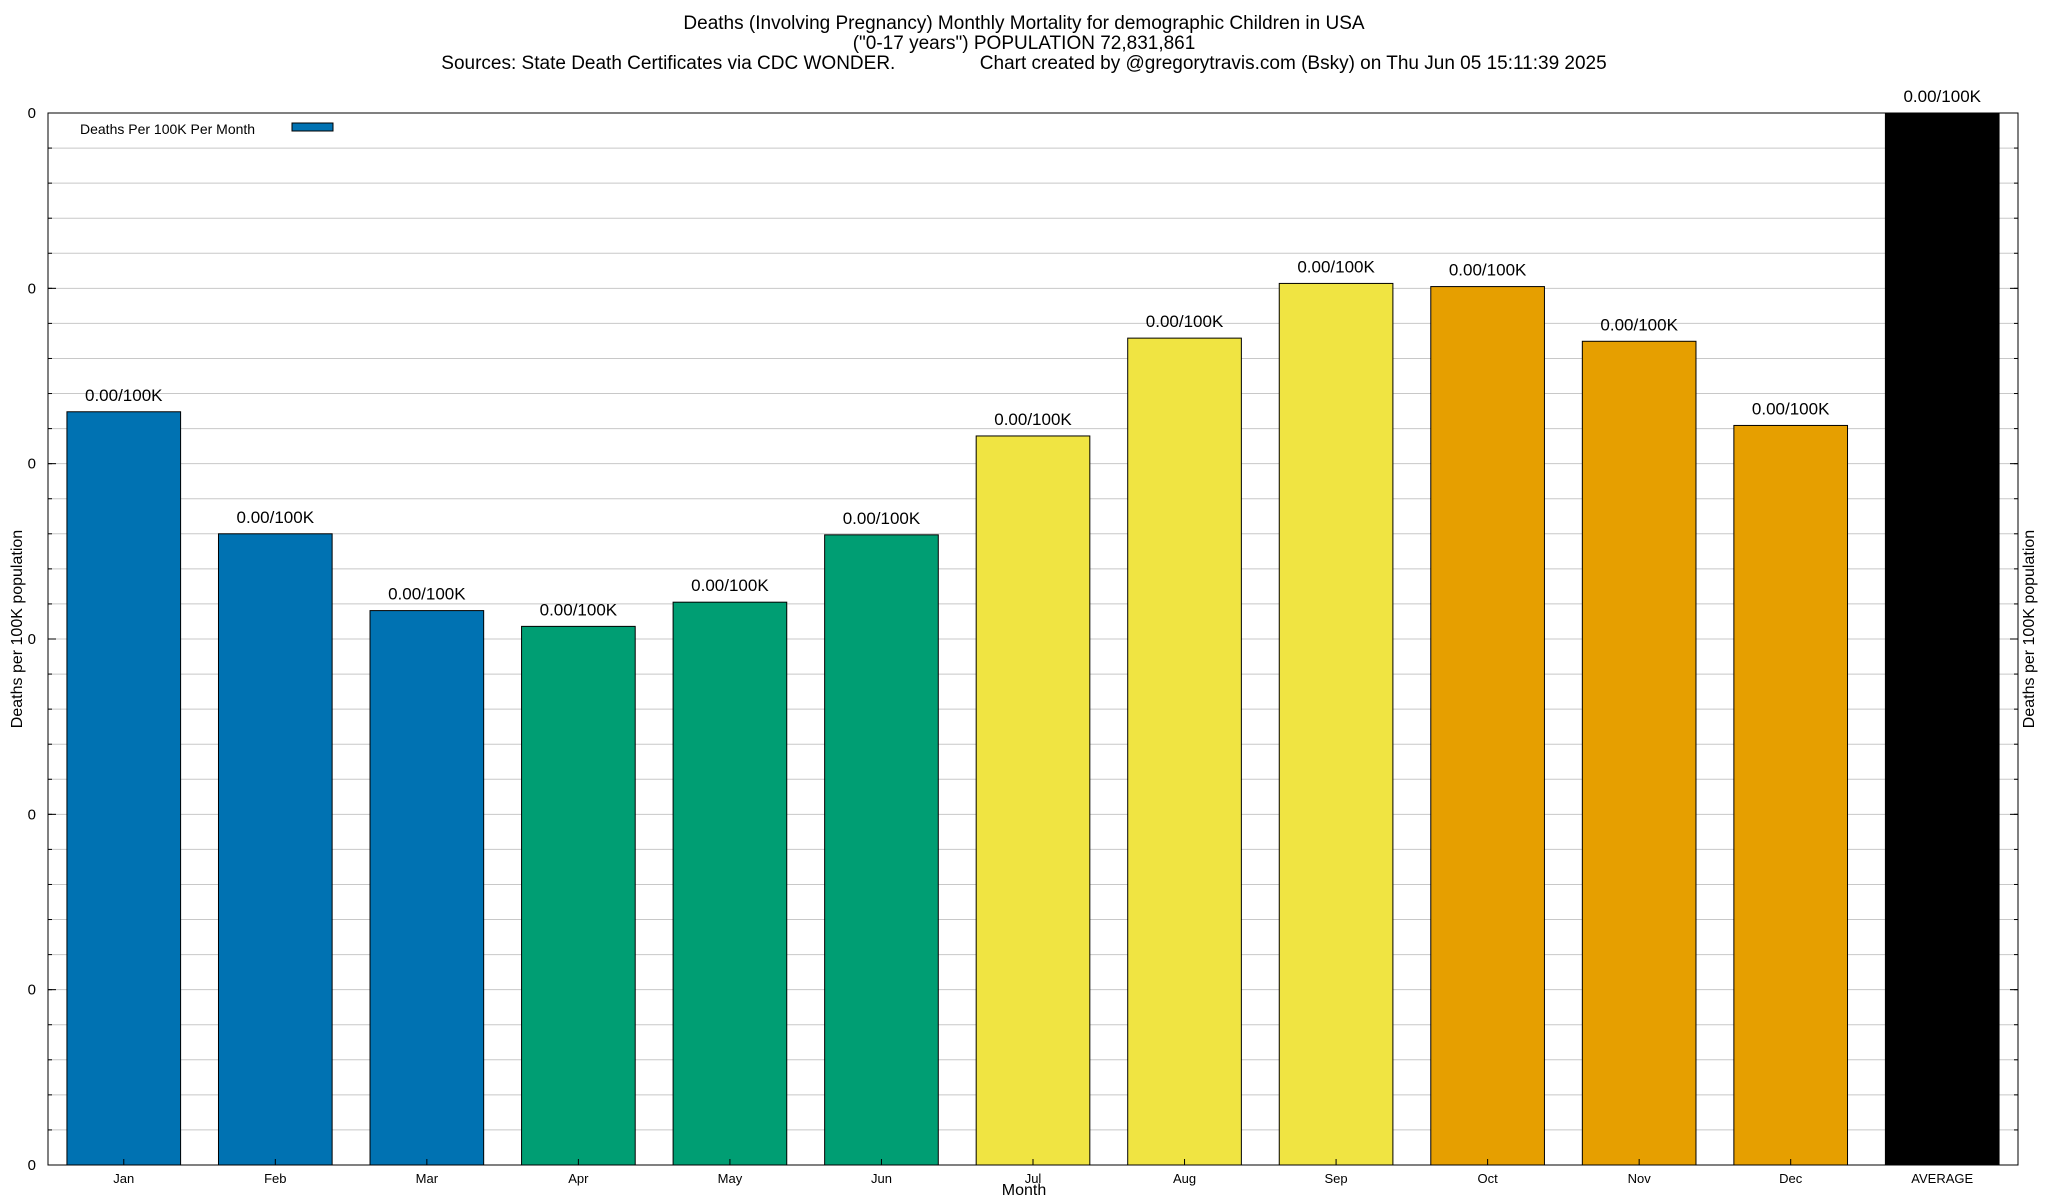 The height and width of the screenshot is (1200, 2048). Describe the element at coordinates (1639, 753) in the screenshot. I see `bar-nov` at that location.